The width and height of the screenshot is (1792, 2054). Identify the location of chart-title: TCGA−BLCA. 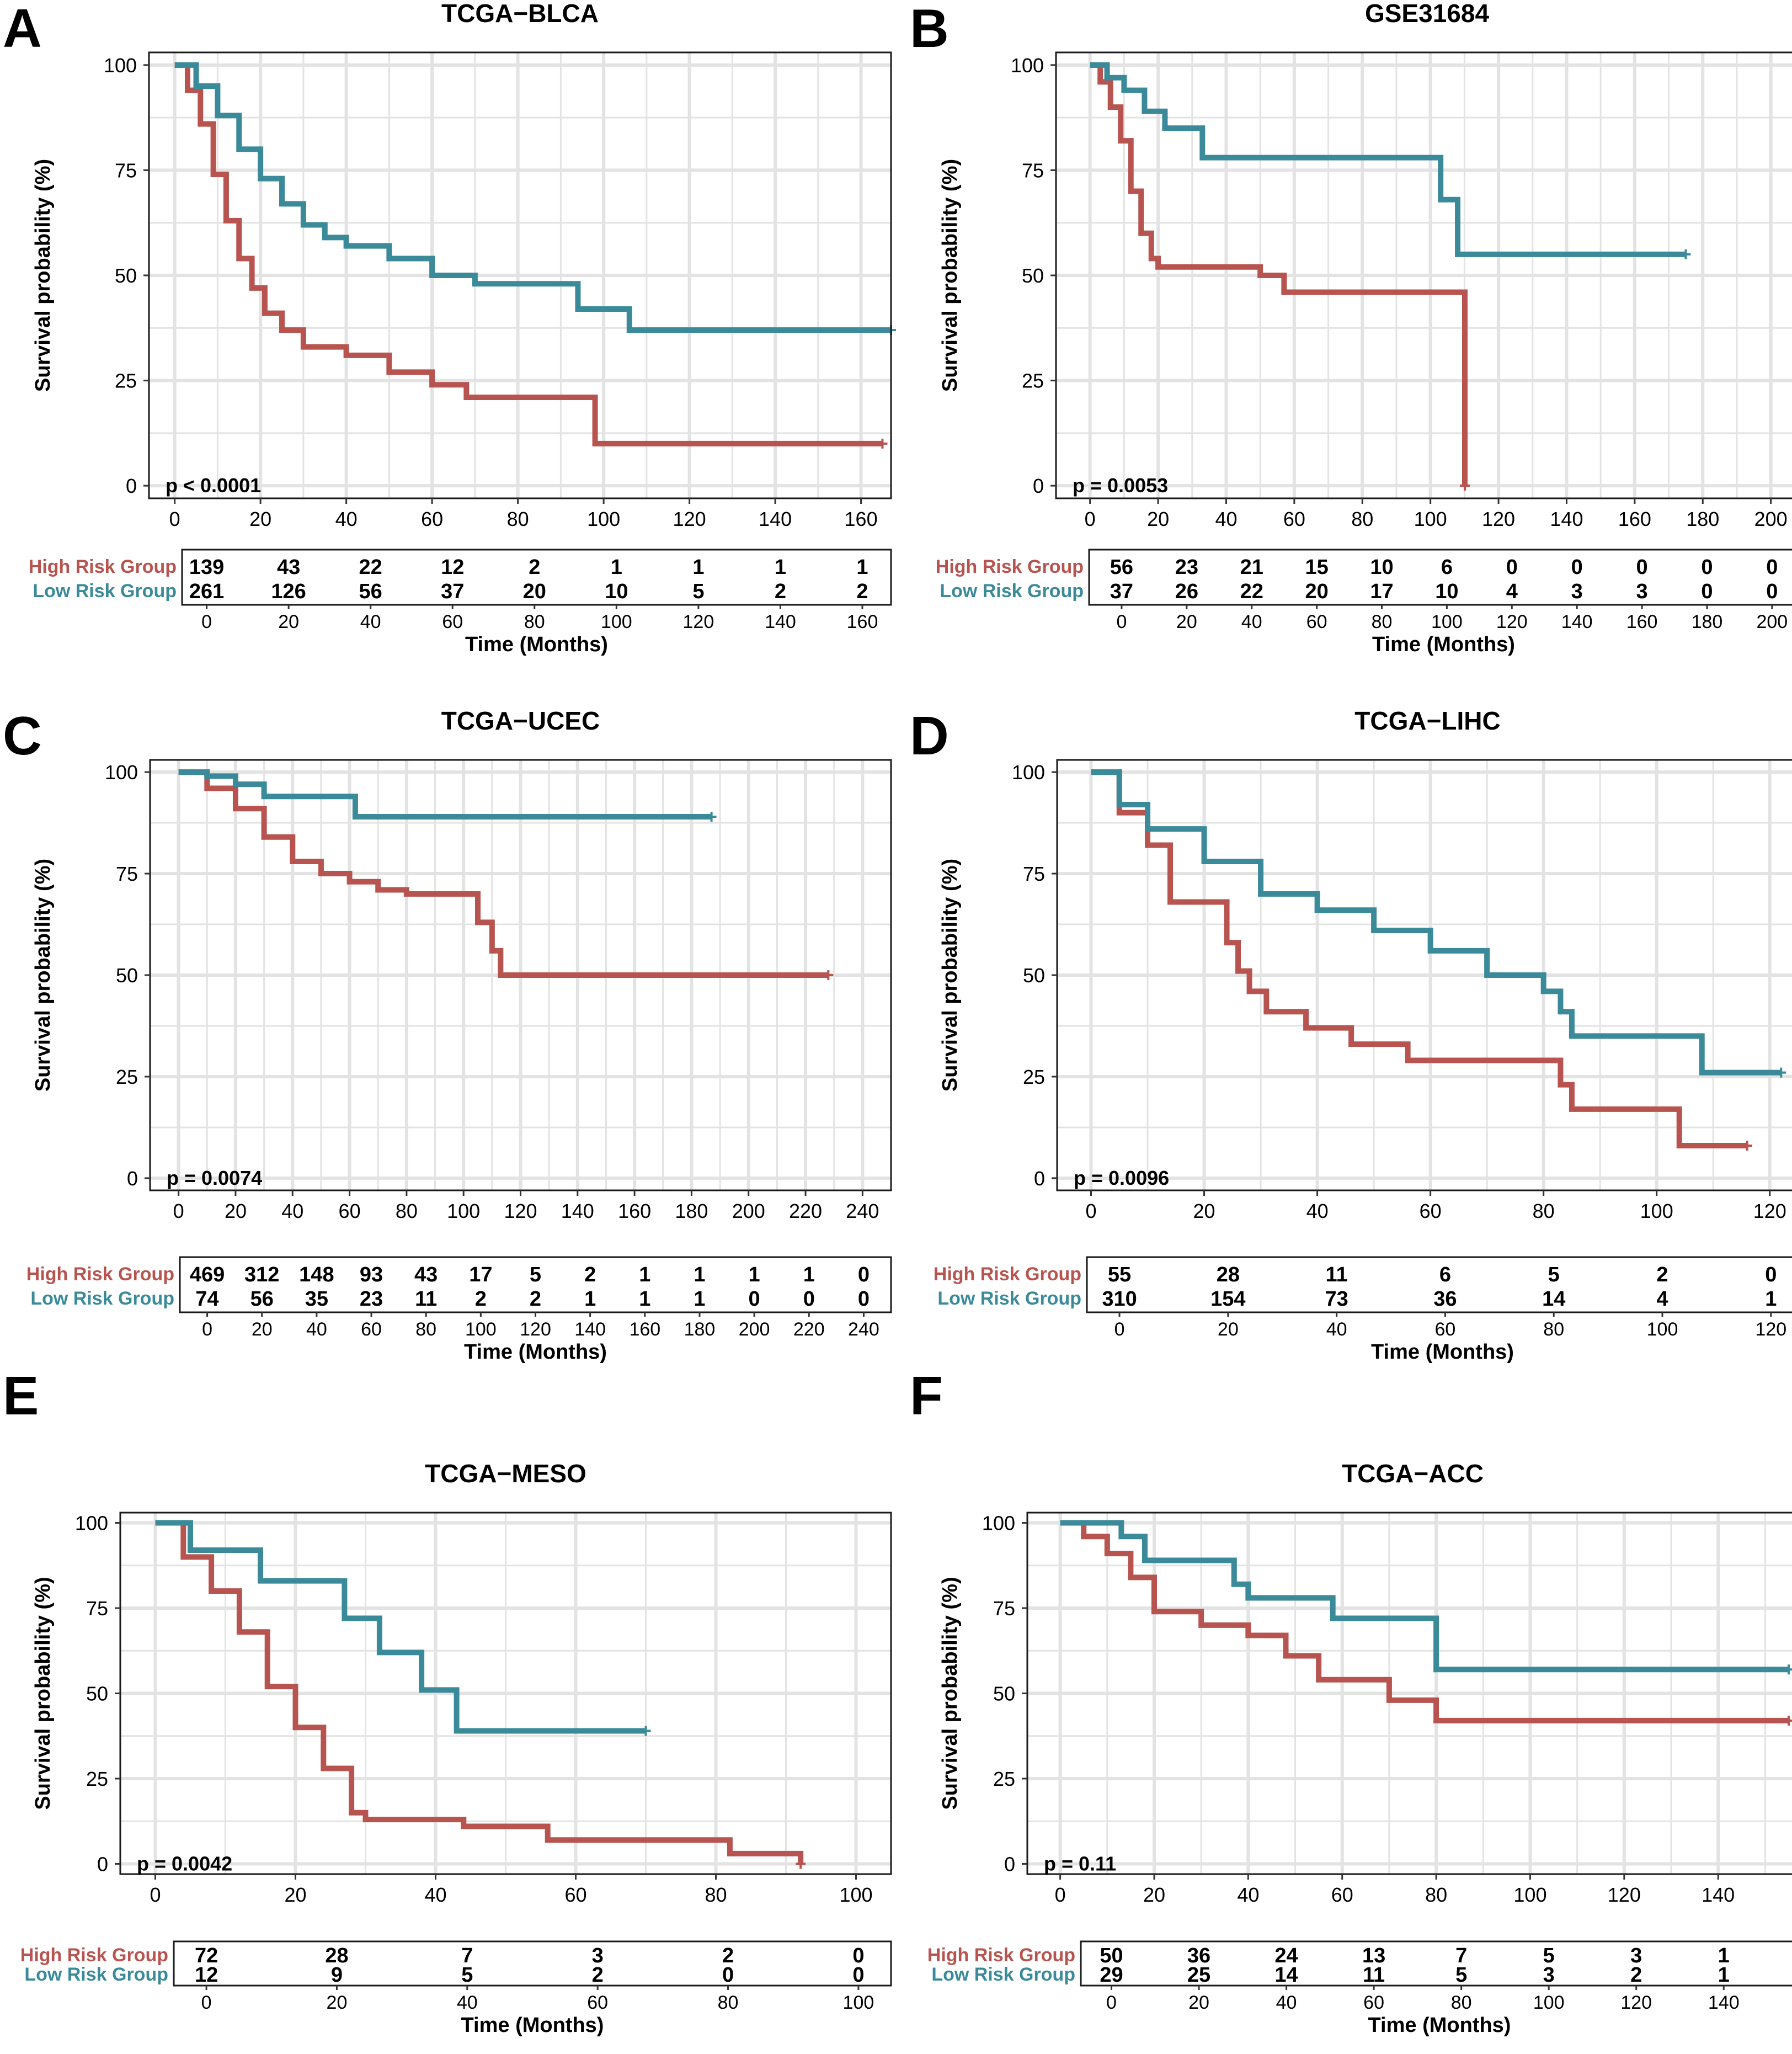
(520, 14).